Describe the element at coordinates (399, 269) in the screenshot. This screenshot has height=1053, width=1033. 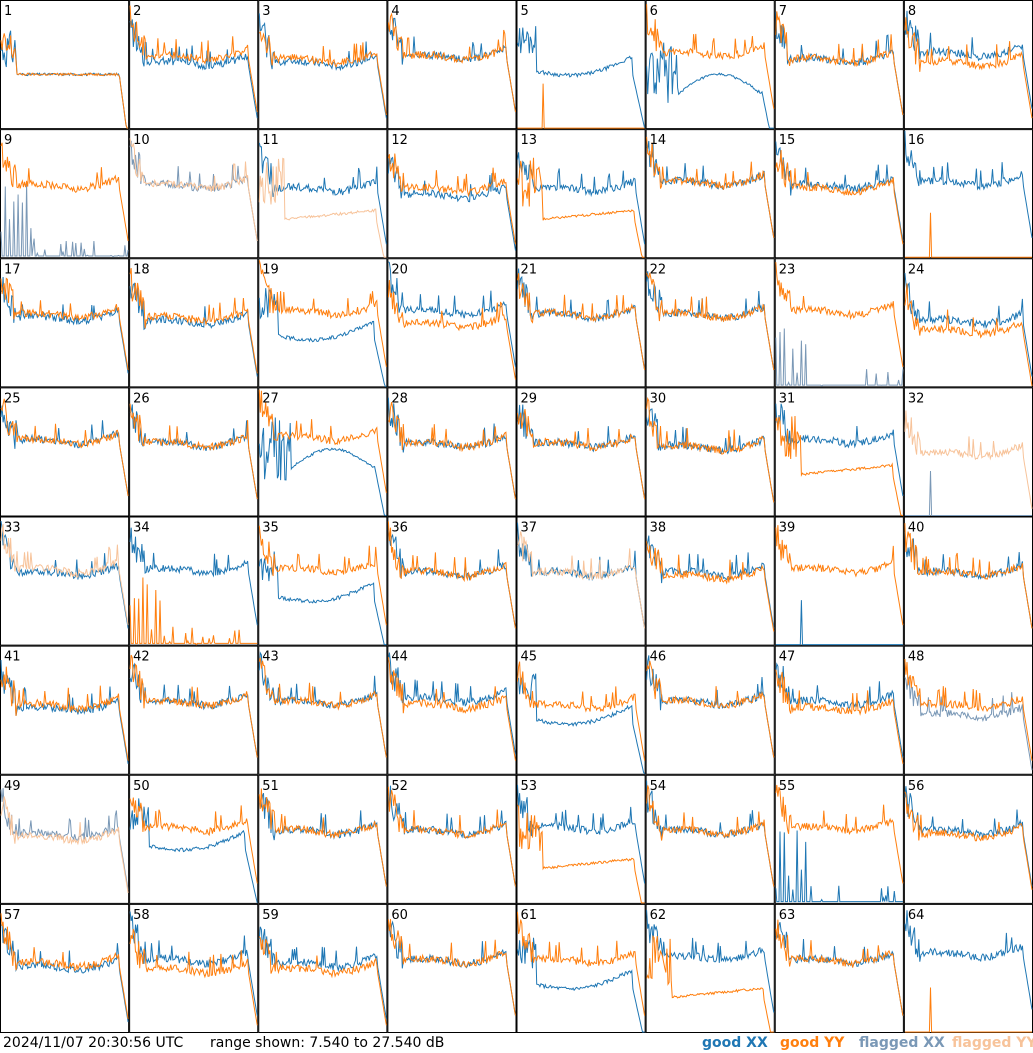
I see `panel-number: 20` at that location.